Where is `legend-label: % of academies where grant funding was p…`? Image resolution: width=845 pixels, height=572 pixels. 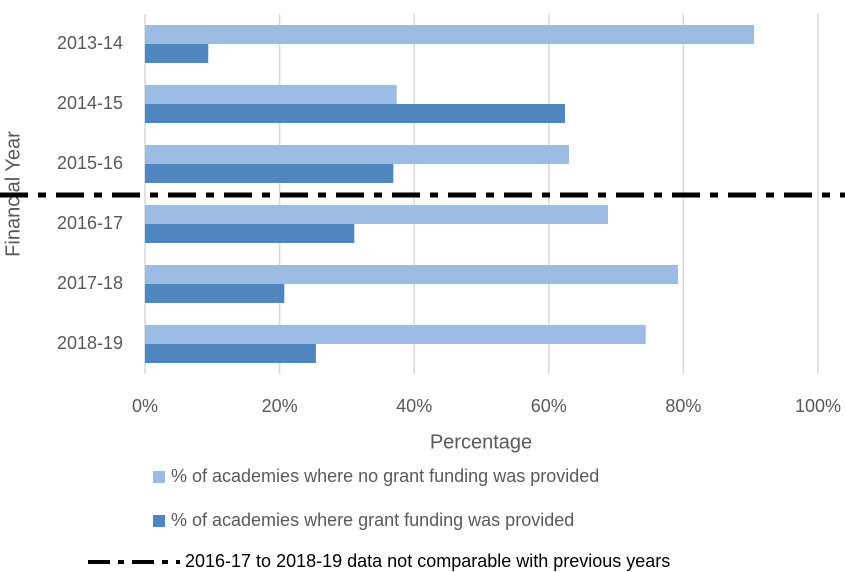 legend-label: % of academies where grant funding was p… is located at coordinates (372, 520).